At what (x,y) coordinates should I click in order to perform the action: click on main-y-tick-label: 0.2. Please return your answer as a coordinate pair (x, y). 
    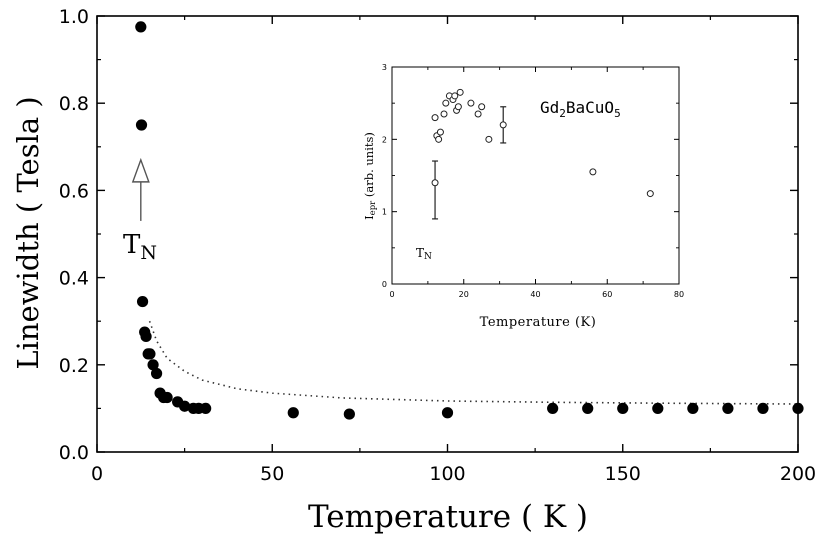
    Looking at the image, I should click on (74, 366).